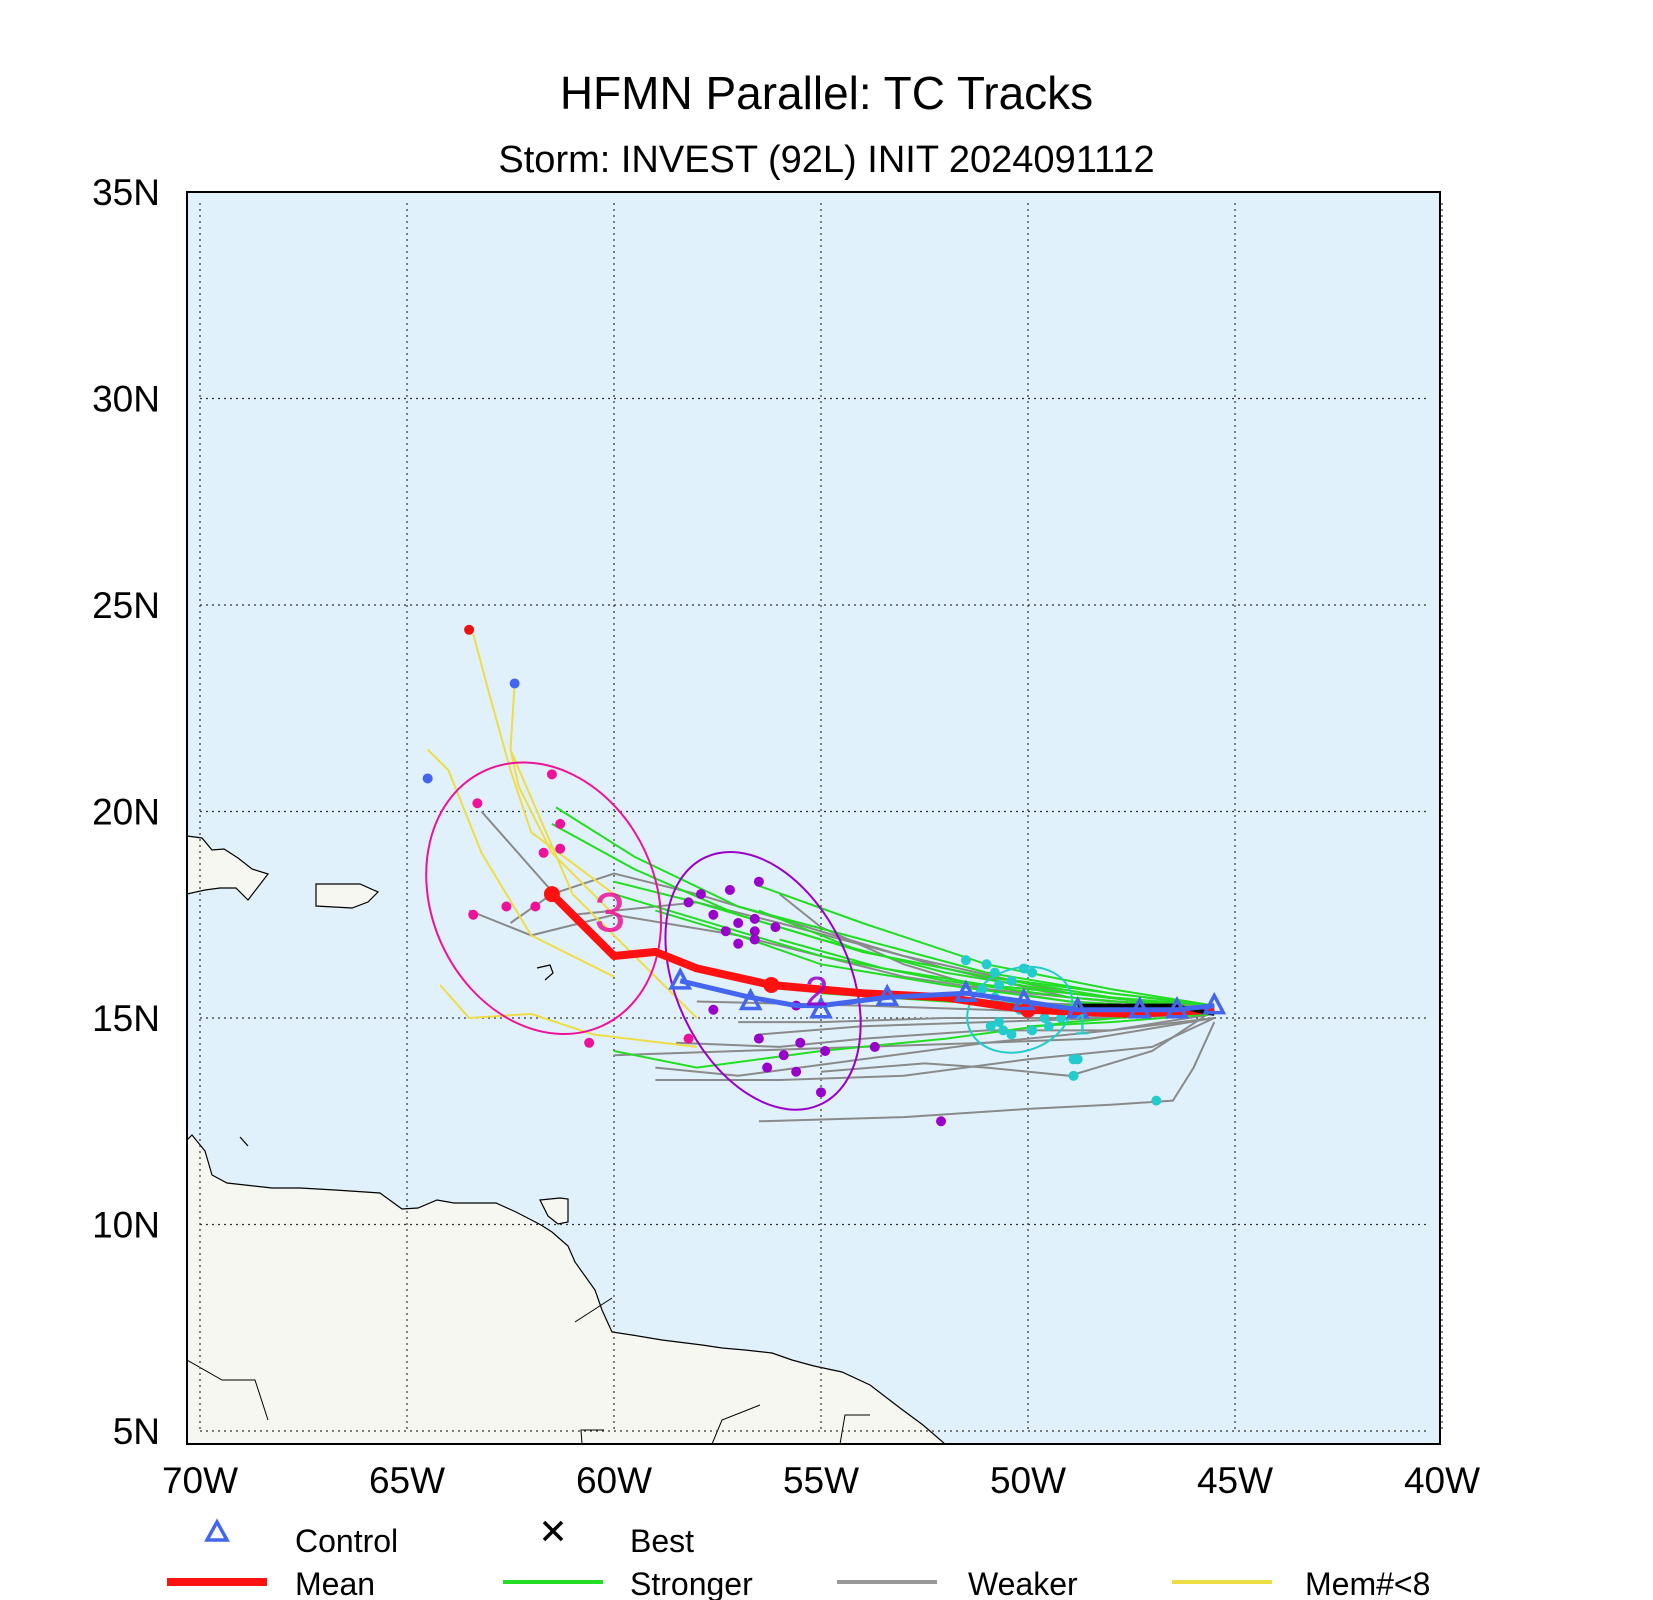 This screenshot has width=1653, height=1600. Describe the element at coordinates (628, 1583) in the screenshot. I see `legend-item-stronger: Stronger` at that location.